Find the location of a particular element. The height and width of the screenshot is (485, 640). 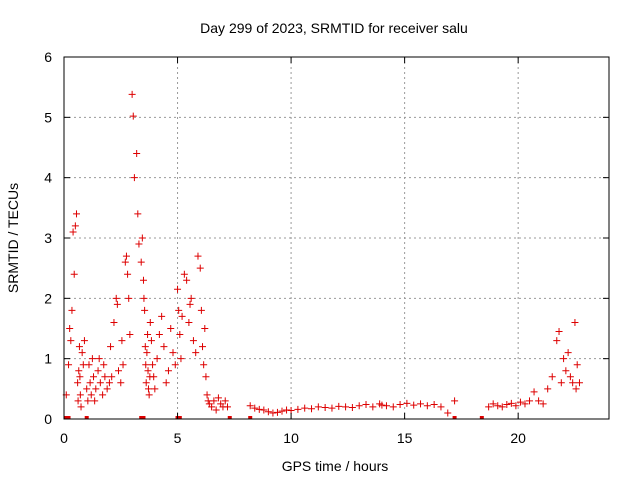

y-tick-label: 3 is located at coordinates (48, 238).